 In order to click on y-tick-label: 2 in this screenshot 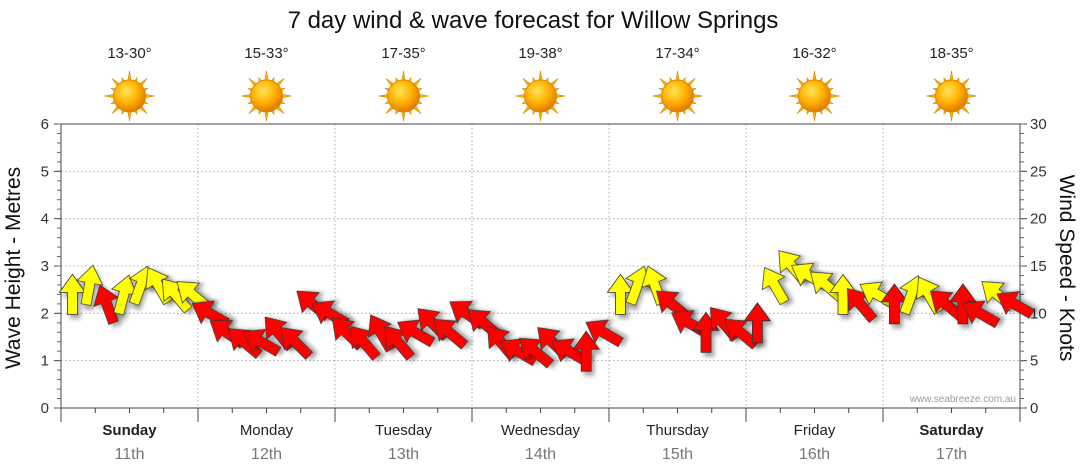, I will do `click(45, 313)`.